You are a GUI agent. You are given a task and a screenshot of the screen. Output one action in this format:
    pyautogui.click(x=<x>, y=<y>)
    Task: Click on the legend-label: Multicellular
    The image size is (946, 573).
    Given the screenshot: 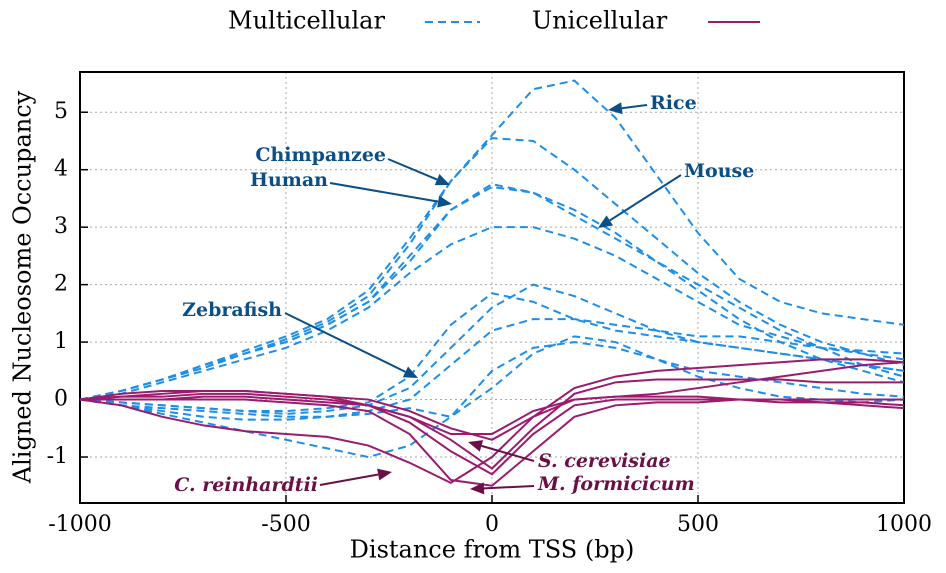 What is the action you would take?
    pyautogui.click(x=306, y=21)
    